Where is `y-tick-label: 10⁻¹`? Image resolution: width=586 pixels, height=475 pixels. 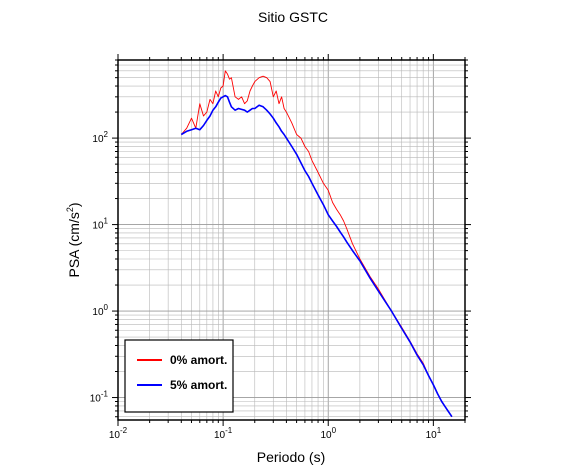 y-tick-label: 10⁻¹ is located at coordinates (99, 397).